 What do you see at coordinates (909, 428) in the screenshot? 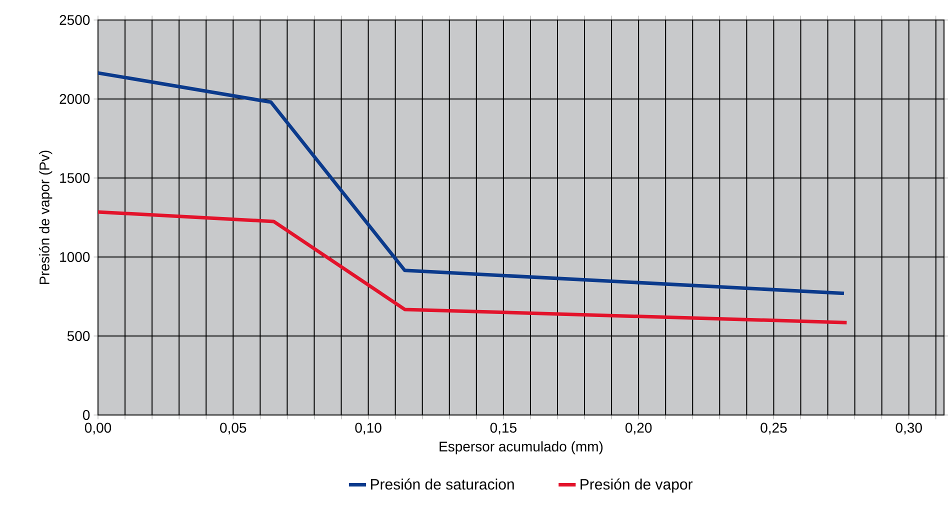
I see `x-tick-label: 0,30` at bounding box center [909, 428].